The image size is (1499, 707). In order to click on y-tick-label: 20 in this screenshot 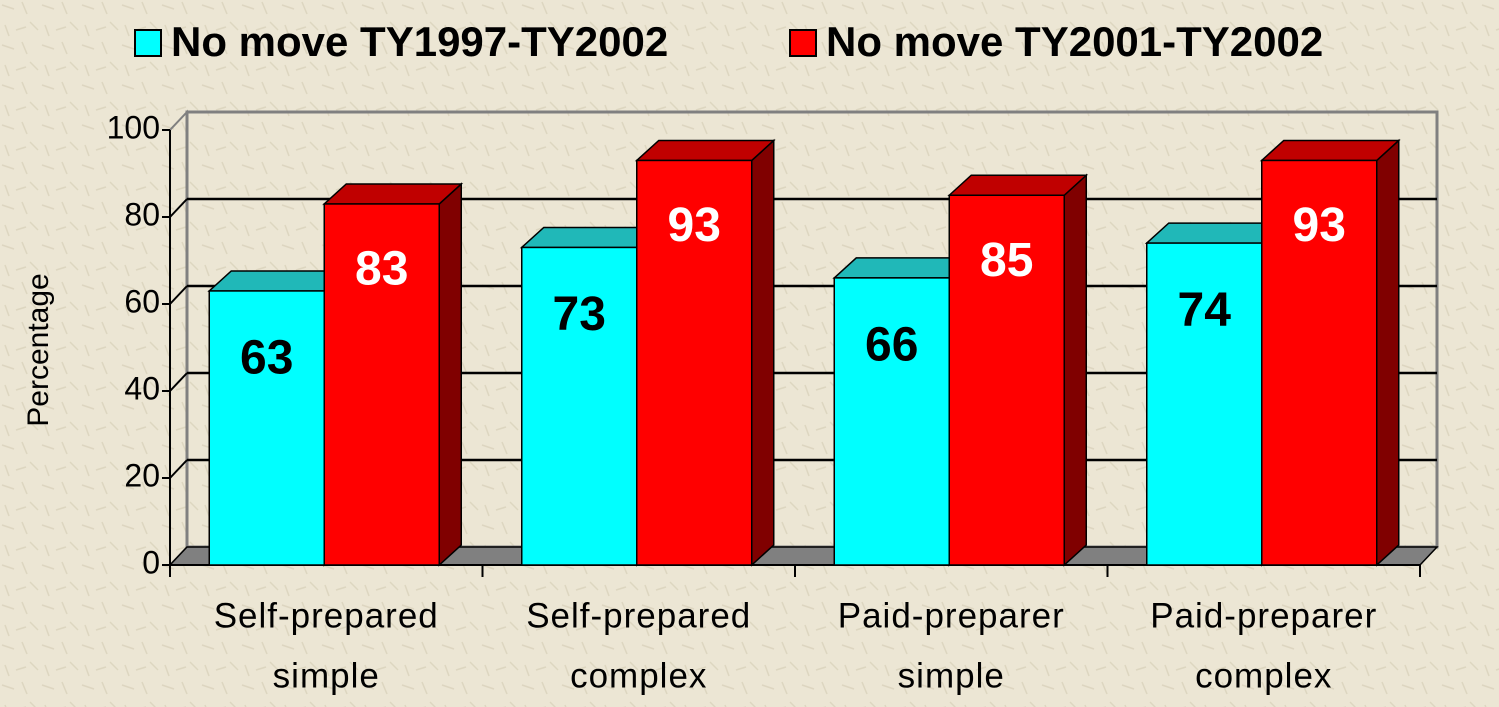, I will do `click(142, 475)`.